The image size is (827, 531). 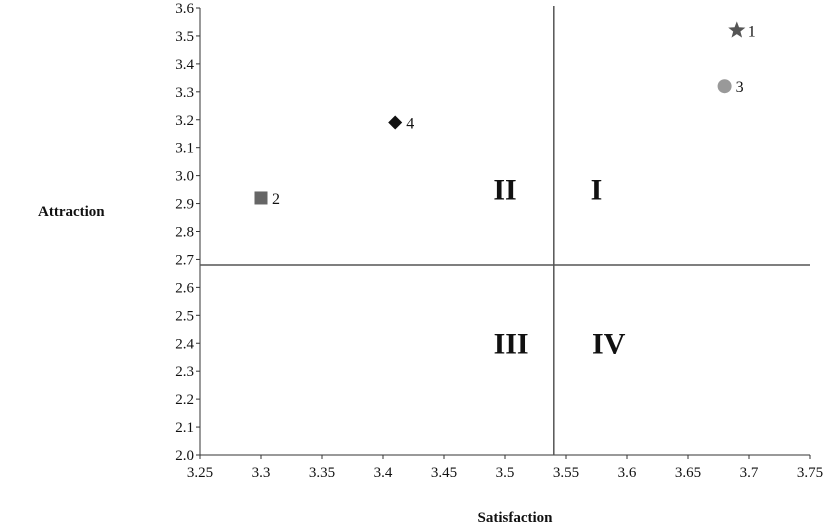 What do you see at coordinates (184, 428) in the screenshot?
I see `y-tick-label: 2.1` at bounding box center [184, 428].